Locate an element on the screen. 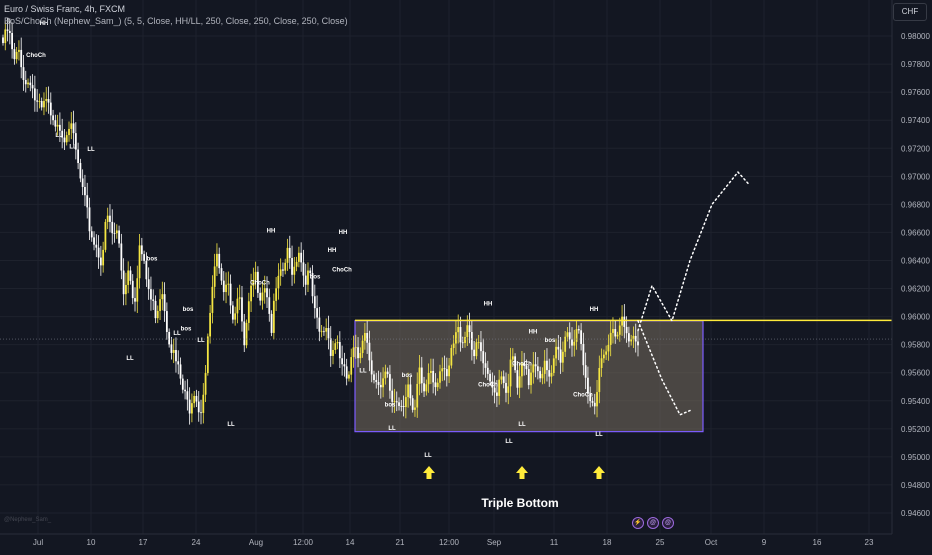 This screenshot has height=555, width=932. x-tick-label: 24 is located at coordinates (196, 542).